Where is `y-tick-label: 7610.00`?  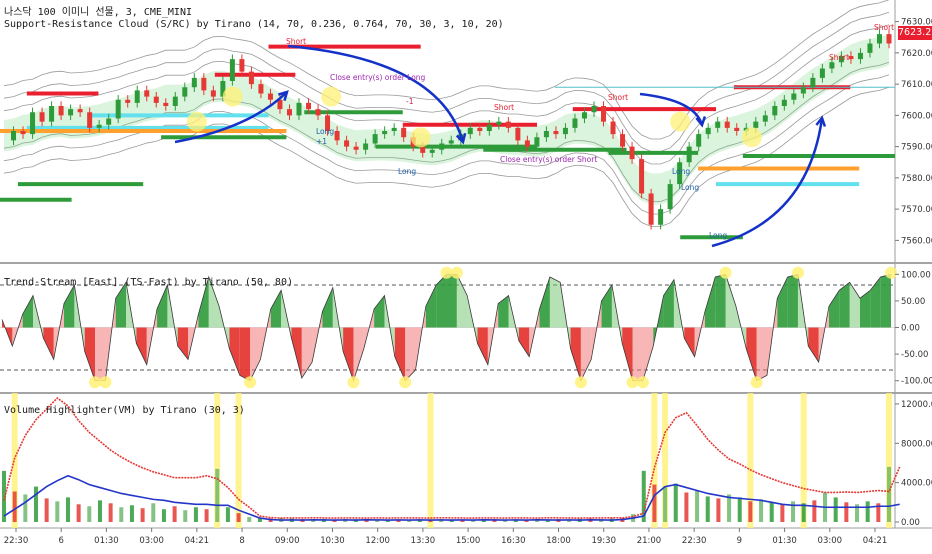
y-tick-label: 7610.00 is located at coordinates (916, 85).